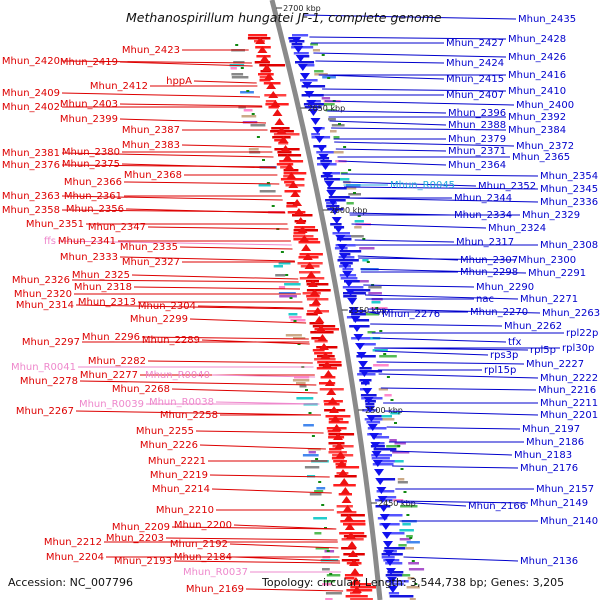 The height and width of the screenshot is (600, 600). I want to click on gene-label-mhun-2336: Mhun_2336, so click(569, 202).